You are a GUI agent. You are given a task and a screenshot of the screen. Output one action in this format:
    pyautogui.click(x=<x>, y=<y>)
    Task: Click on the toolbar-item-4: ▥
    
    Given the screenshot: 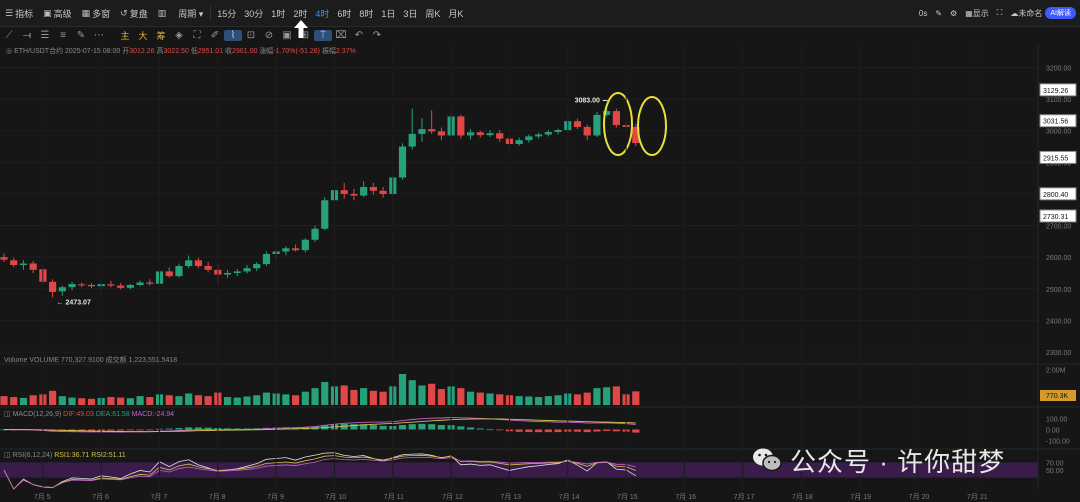 What is the action you would take?
    pyautogui.click(x=163, y=13)
    